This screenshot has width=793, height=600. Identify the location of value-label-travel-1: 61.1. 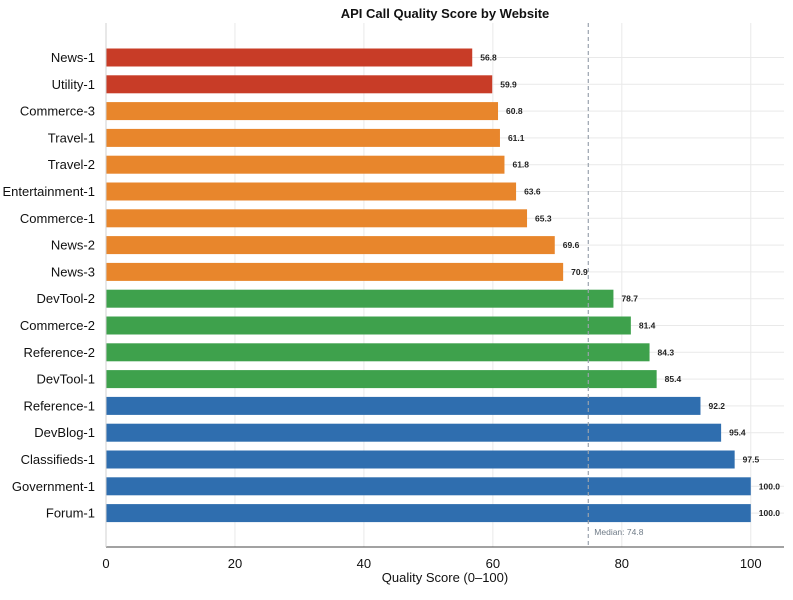
(516, 138).